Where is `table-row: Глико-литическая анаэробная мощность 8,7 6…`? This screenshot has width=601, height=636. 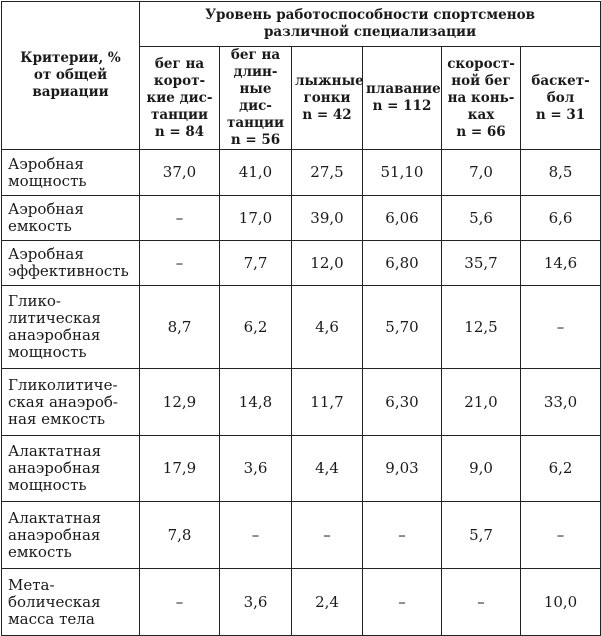
table-row: Глико-литическая анаэробная мощность 8,7 6… is located at coordinates (301, 327).